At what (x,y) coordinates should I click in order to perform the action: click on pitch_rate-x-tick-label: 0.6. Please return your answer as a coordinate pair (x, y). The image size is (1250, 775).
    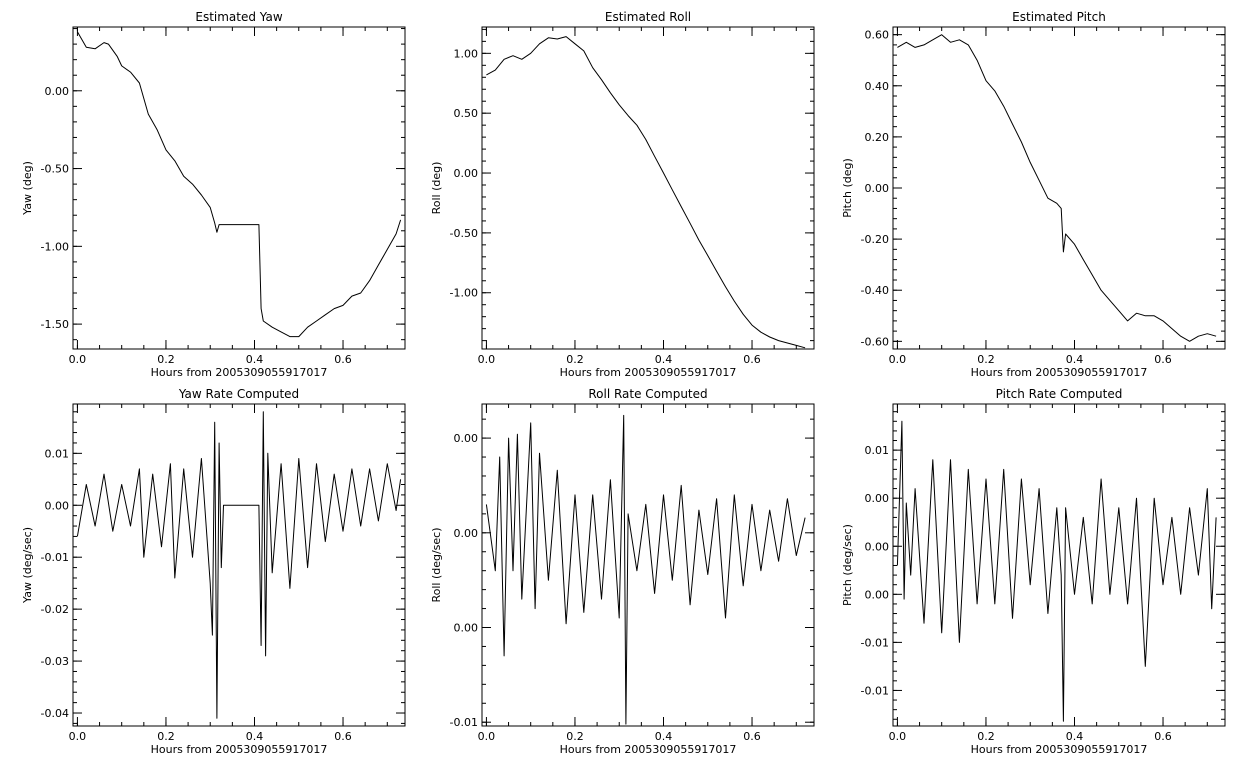
    Looking at the image, I should click on (1163, 736).